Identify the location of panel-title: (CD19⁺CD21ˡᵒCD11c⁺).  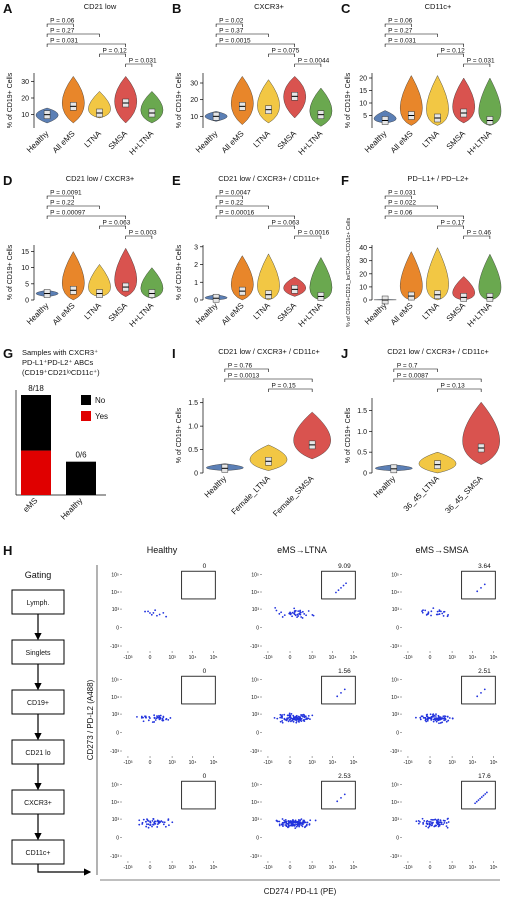
(61, 372).